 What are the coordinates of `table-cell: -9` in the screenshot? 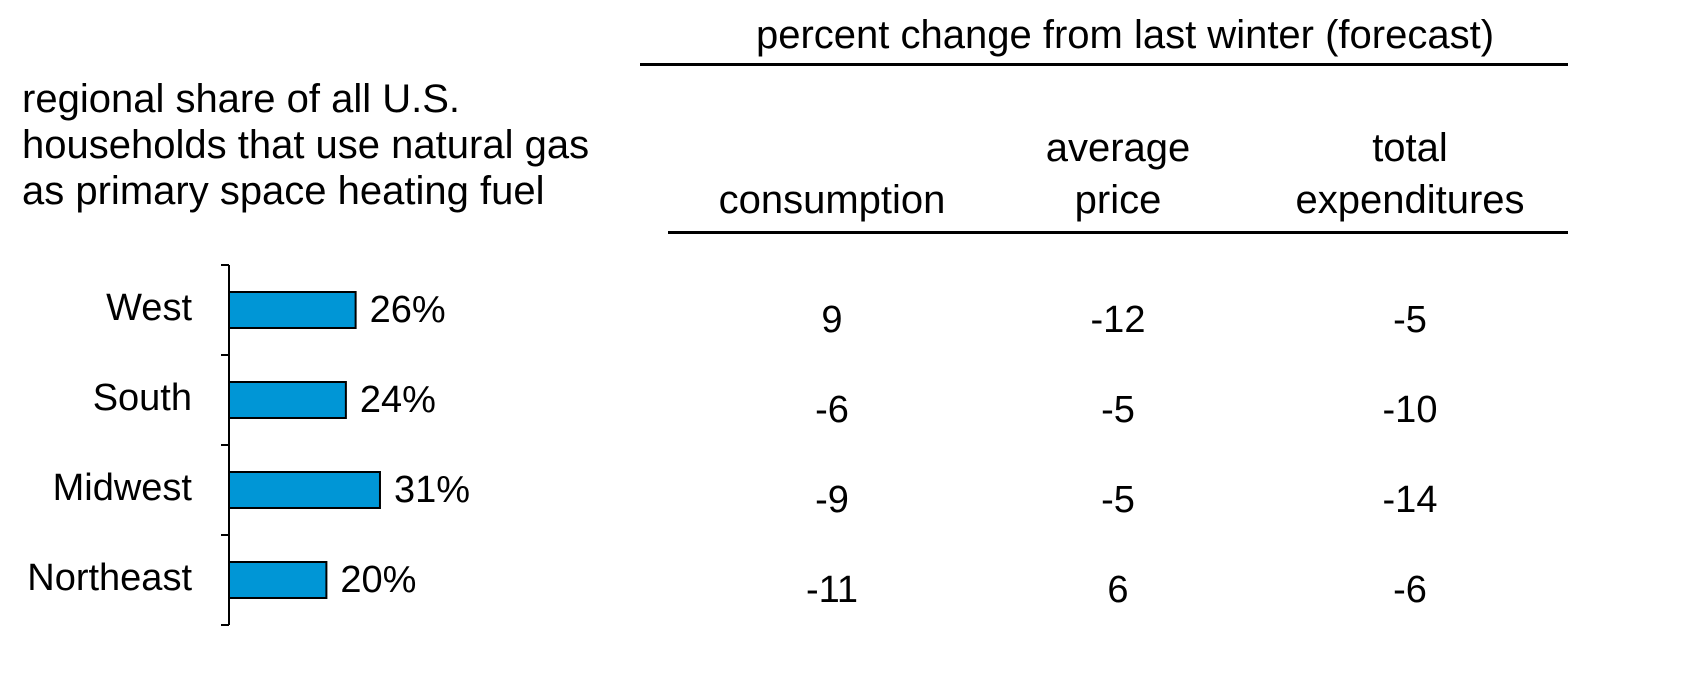 It's located at (832, 500).